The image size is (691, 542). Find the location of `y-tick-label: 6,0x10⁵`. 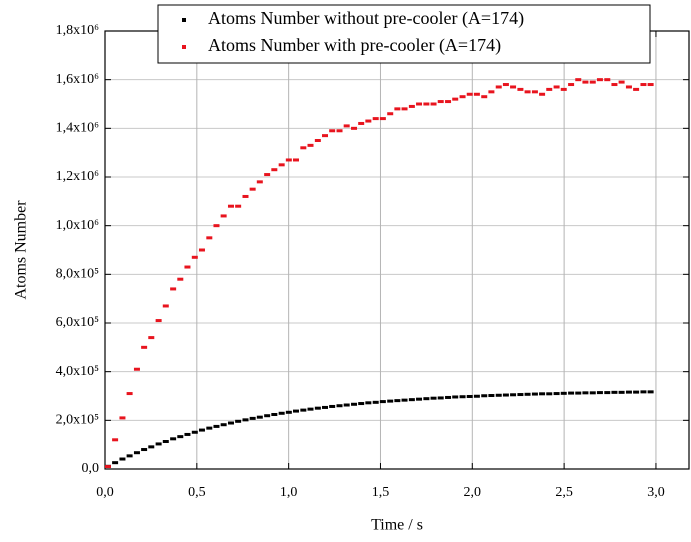

y-tick-label: 6,0x10⁵ is located at coordinates (78, 322).